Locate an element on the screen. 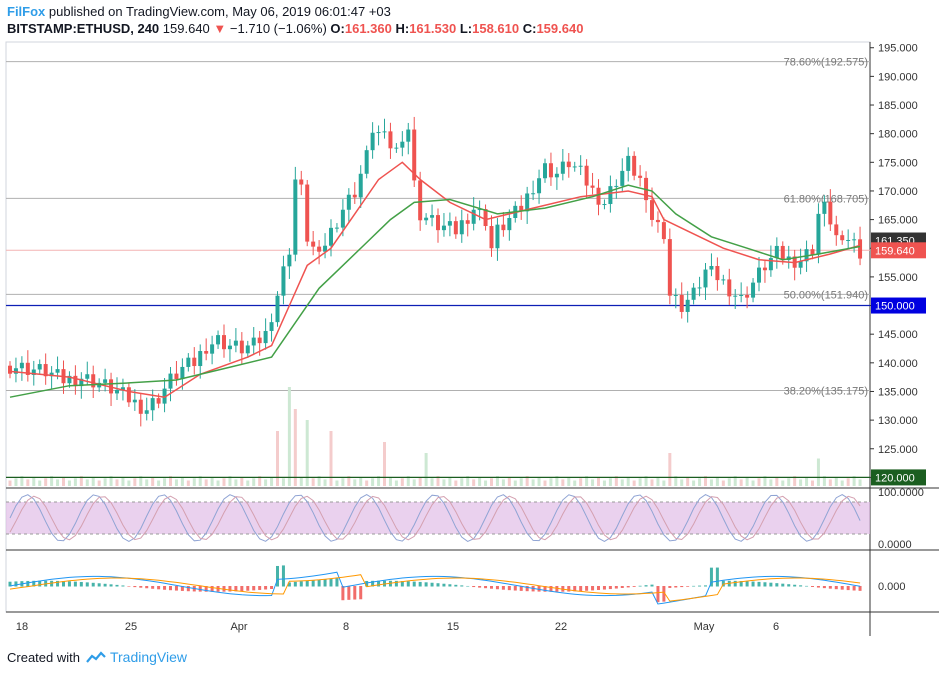 The height and width of the screenshot is (675, 939). author-name: FilFox is located at coordinates (26, 11).